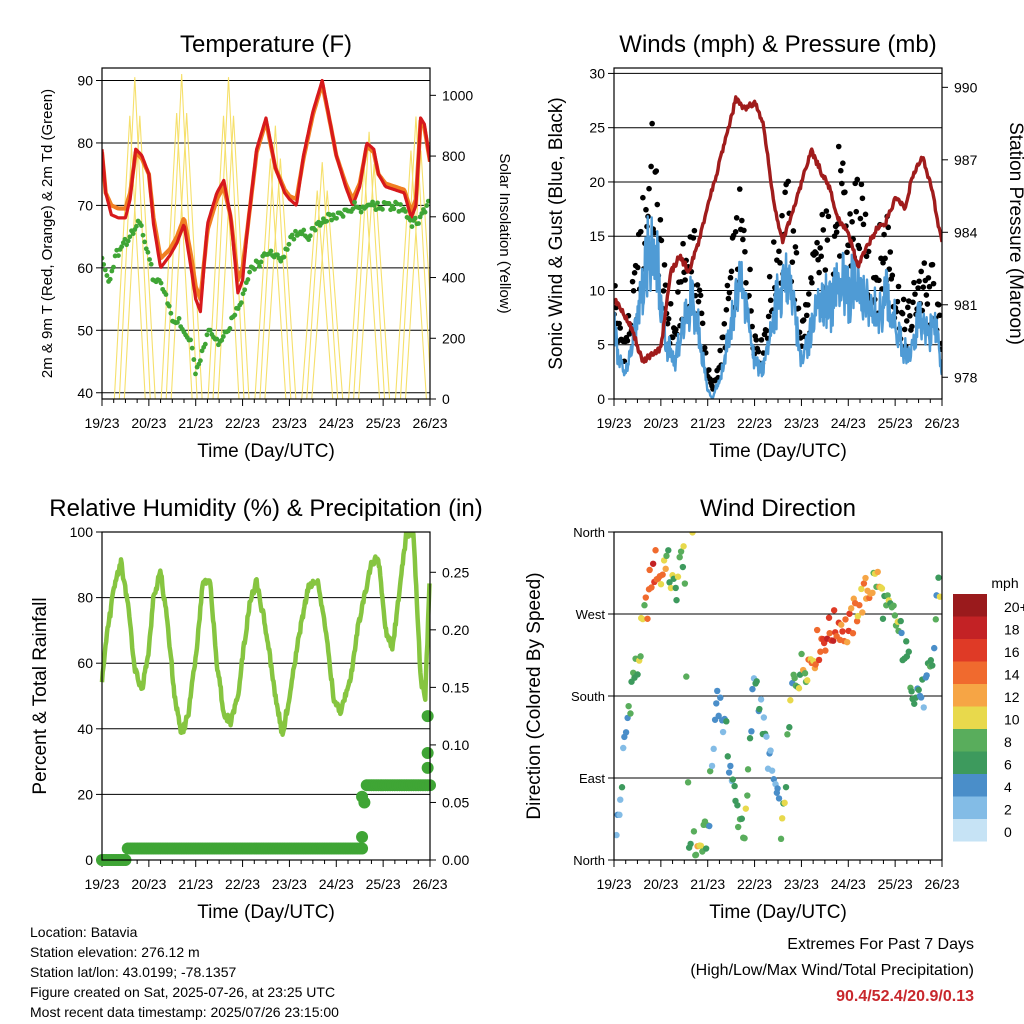 The image size is (1024, 1024). I want to click on y-tick-label: 15, so click(597, 236).